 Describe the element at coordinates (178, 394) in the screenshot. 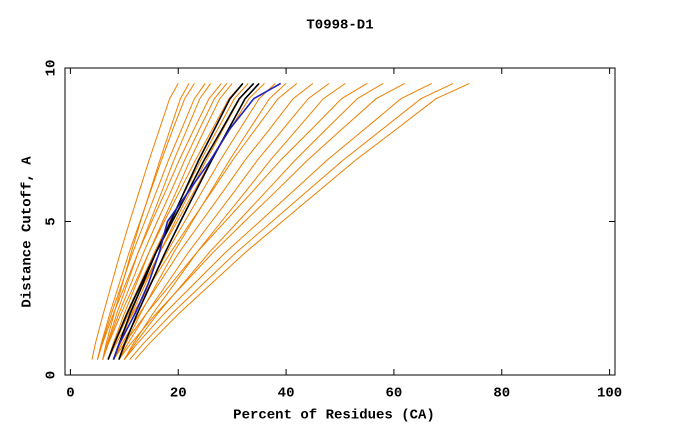

I see `x-tick-label: 20` at that location.